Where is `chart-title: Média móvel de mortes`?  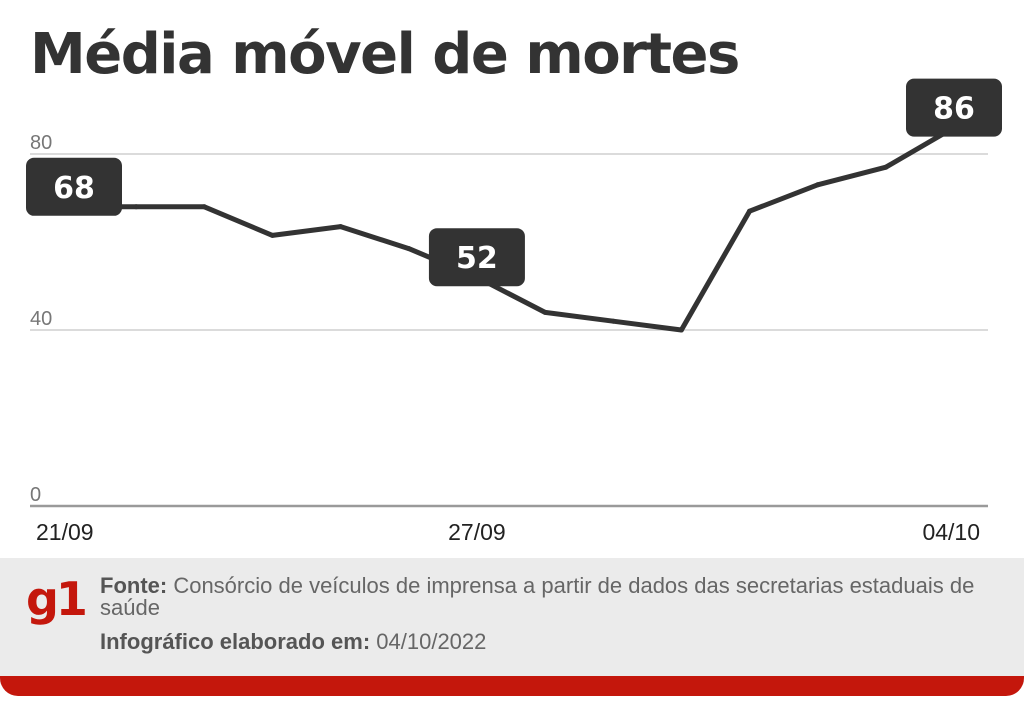
chart-title: Média móvel de mortes is located at coordinates (385, 54).